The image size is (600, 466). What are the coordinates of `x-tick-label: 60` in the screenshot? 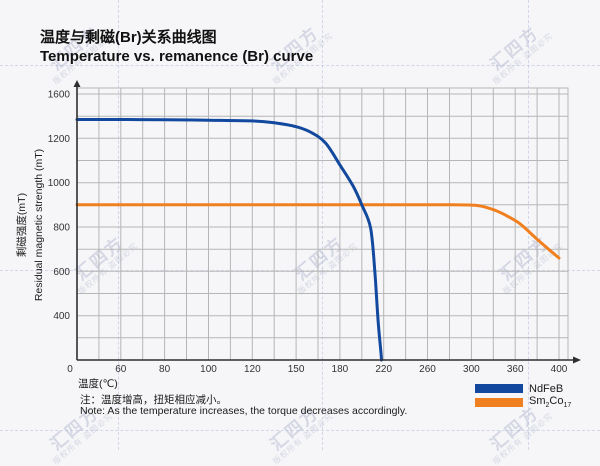 It's located at (121, 369).